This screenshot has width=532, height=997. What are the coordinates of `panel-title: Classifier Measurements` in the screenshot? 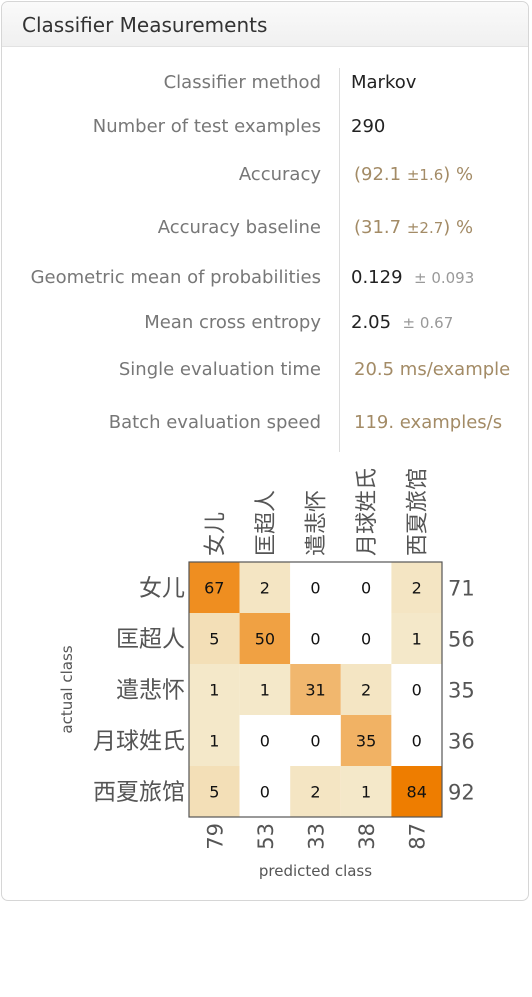 It's located at (145, 25).